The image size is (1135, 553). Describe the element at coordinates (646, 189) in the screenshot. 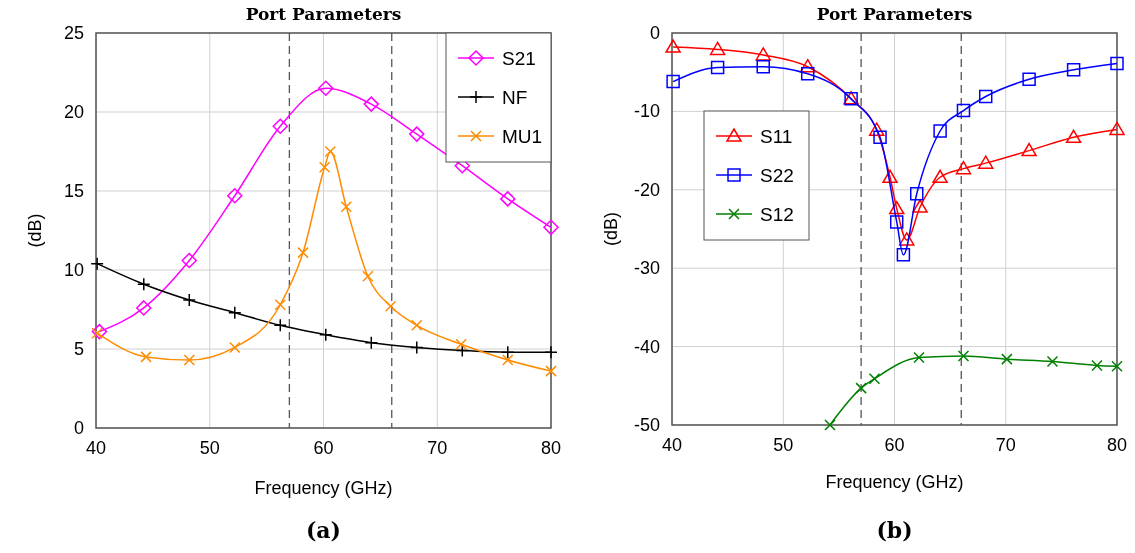

I see `y-tick-label: -20` at that location.